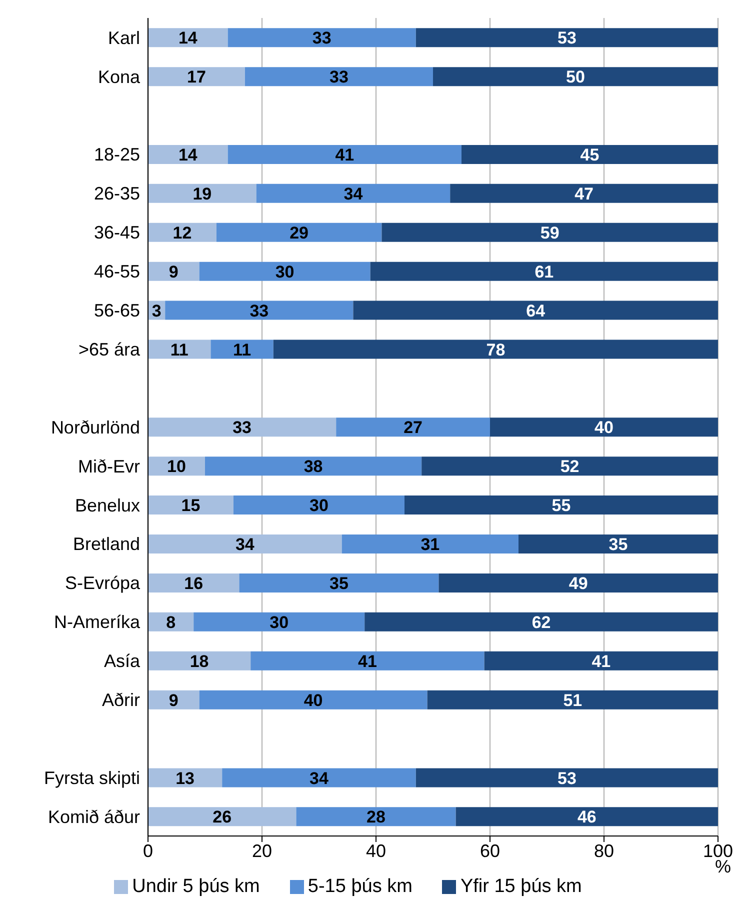  Describe the element at coordinates (313, 466) in the screenshot. I see `data-label: 38` at that location.